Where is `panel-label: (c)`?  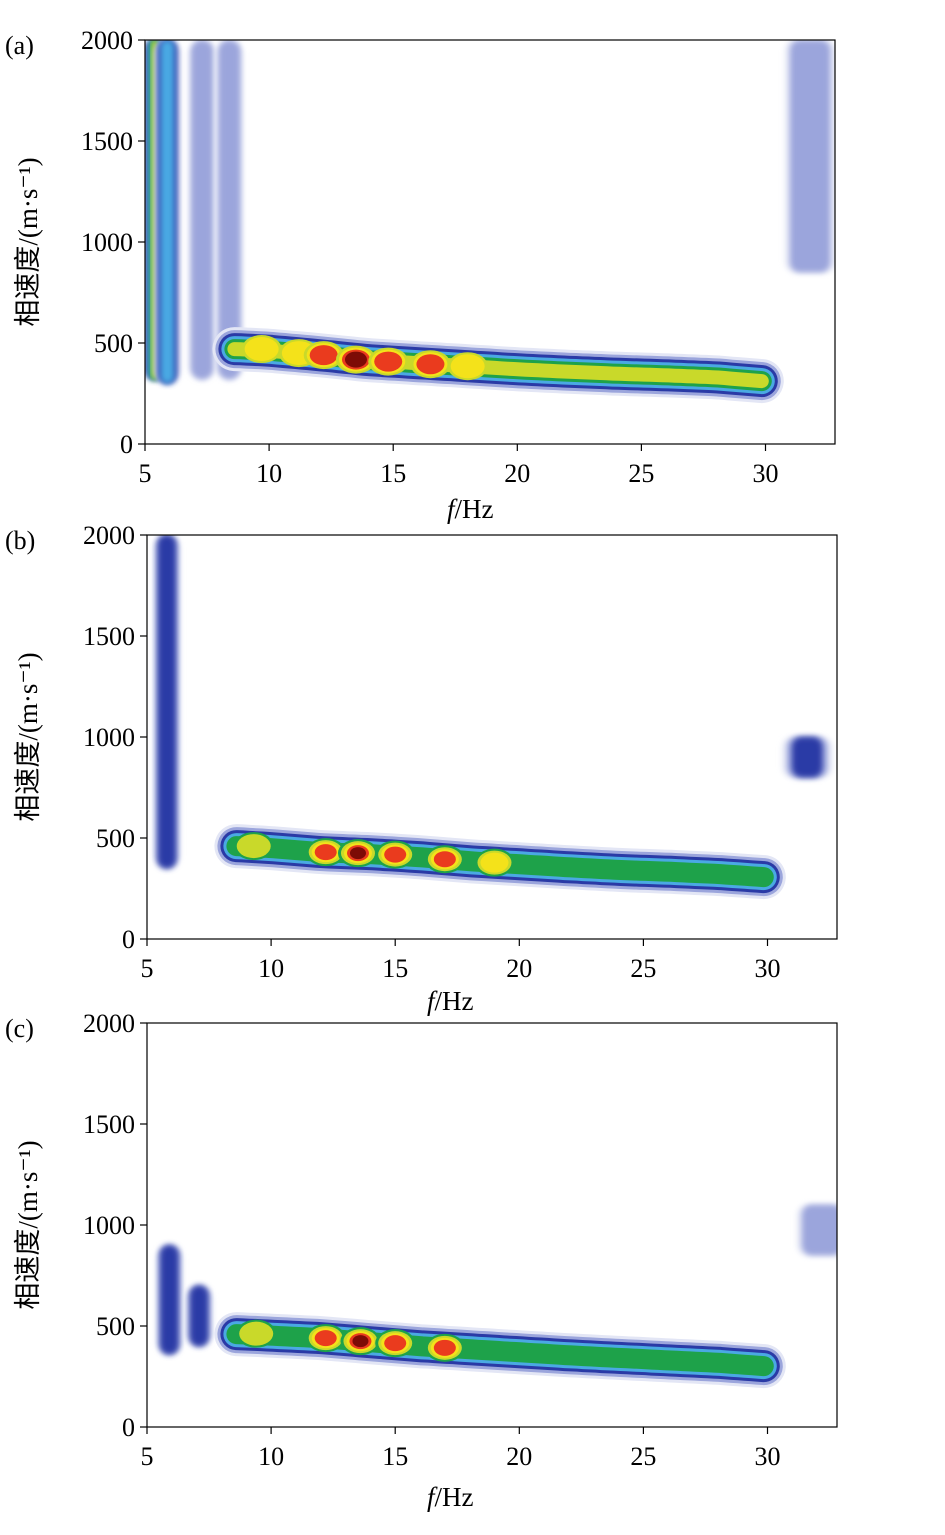
panel-label: (c) is located at coordinates (19, 1028).